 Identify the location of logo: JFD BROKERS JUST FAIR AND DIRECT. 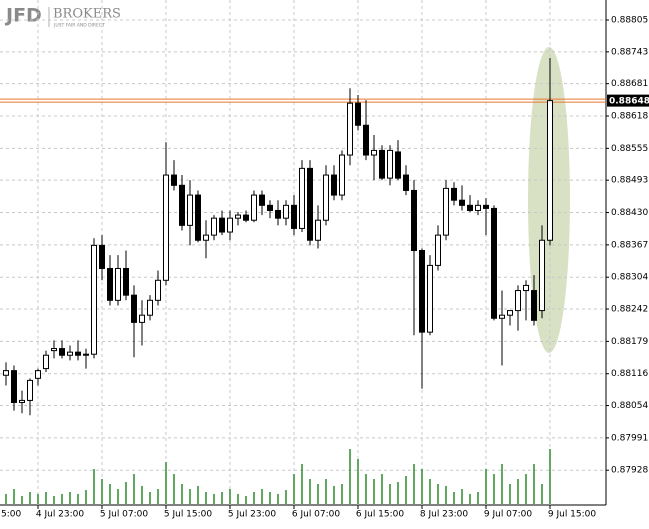
(62, 17).